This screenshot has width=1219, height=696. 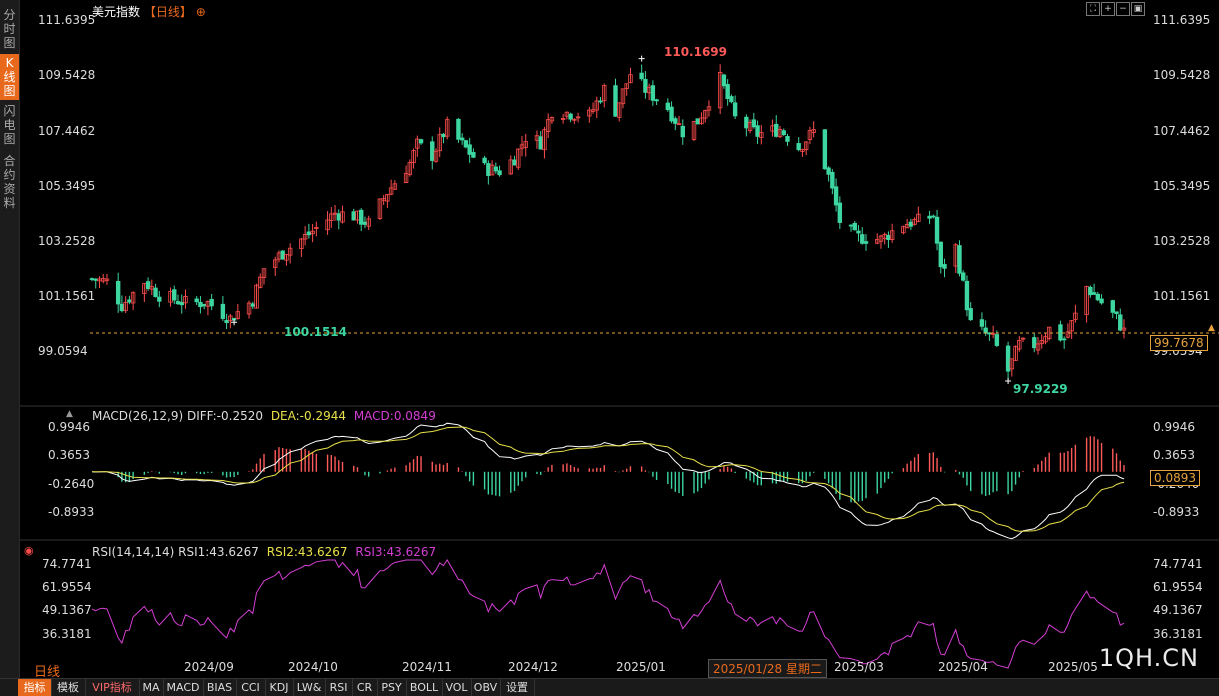 I want to click on zoom-out-icon: −, so click(x=1123, y=9).